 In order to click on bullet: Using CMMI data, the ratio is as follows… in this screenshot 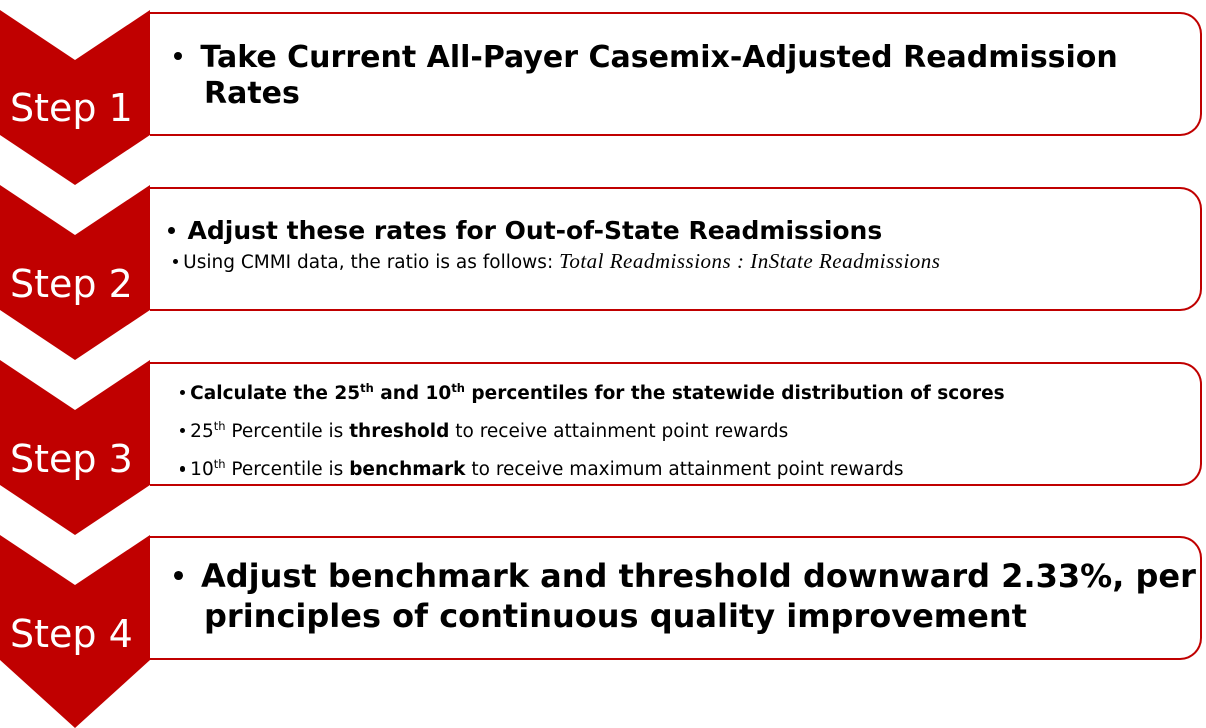, I will do `click(688, 262)`.